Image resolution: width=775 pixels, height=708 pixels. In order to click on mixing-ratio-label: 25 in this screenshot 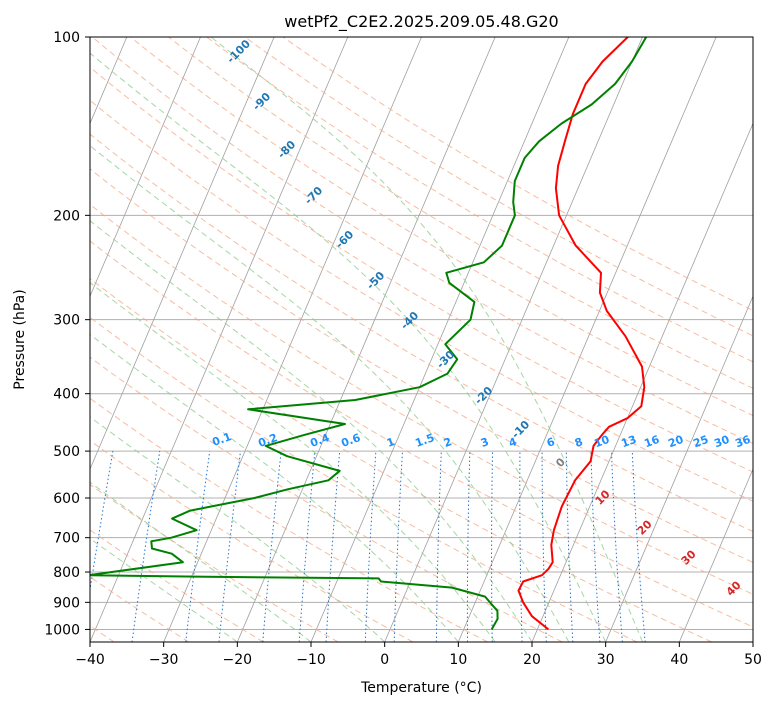, I will do `click(700, 441)`.